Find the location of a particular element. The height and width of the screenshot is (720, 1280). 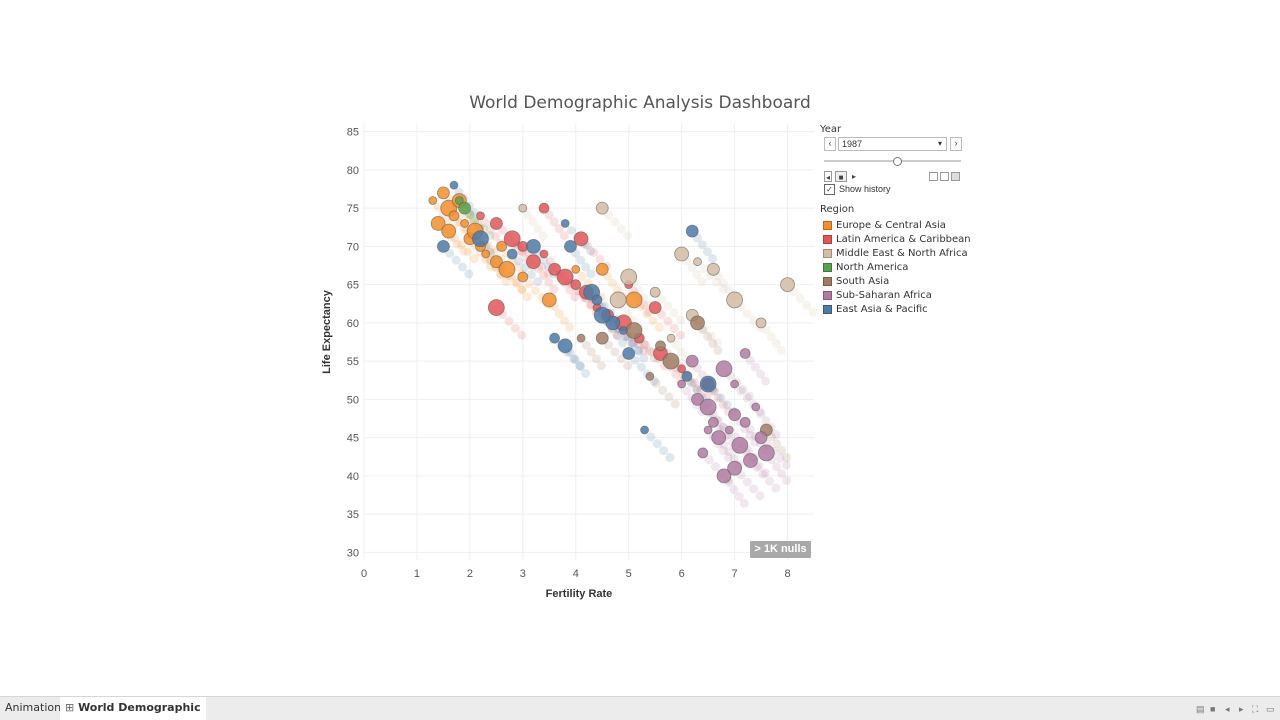

legend-item: North America is located at coordinates (897, 267).